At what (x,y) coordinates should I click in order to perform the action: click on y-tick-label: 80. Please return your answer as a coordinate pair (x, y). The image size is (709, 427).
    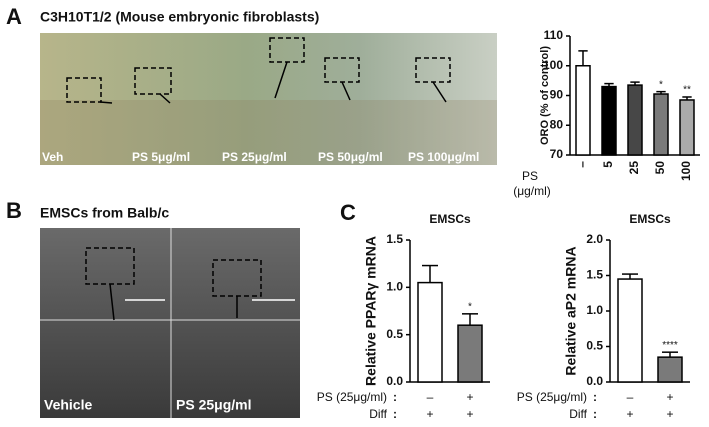
    Looking at the image, I should click on (557, 124).